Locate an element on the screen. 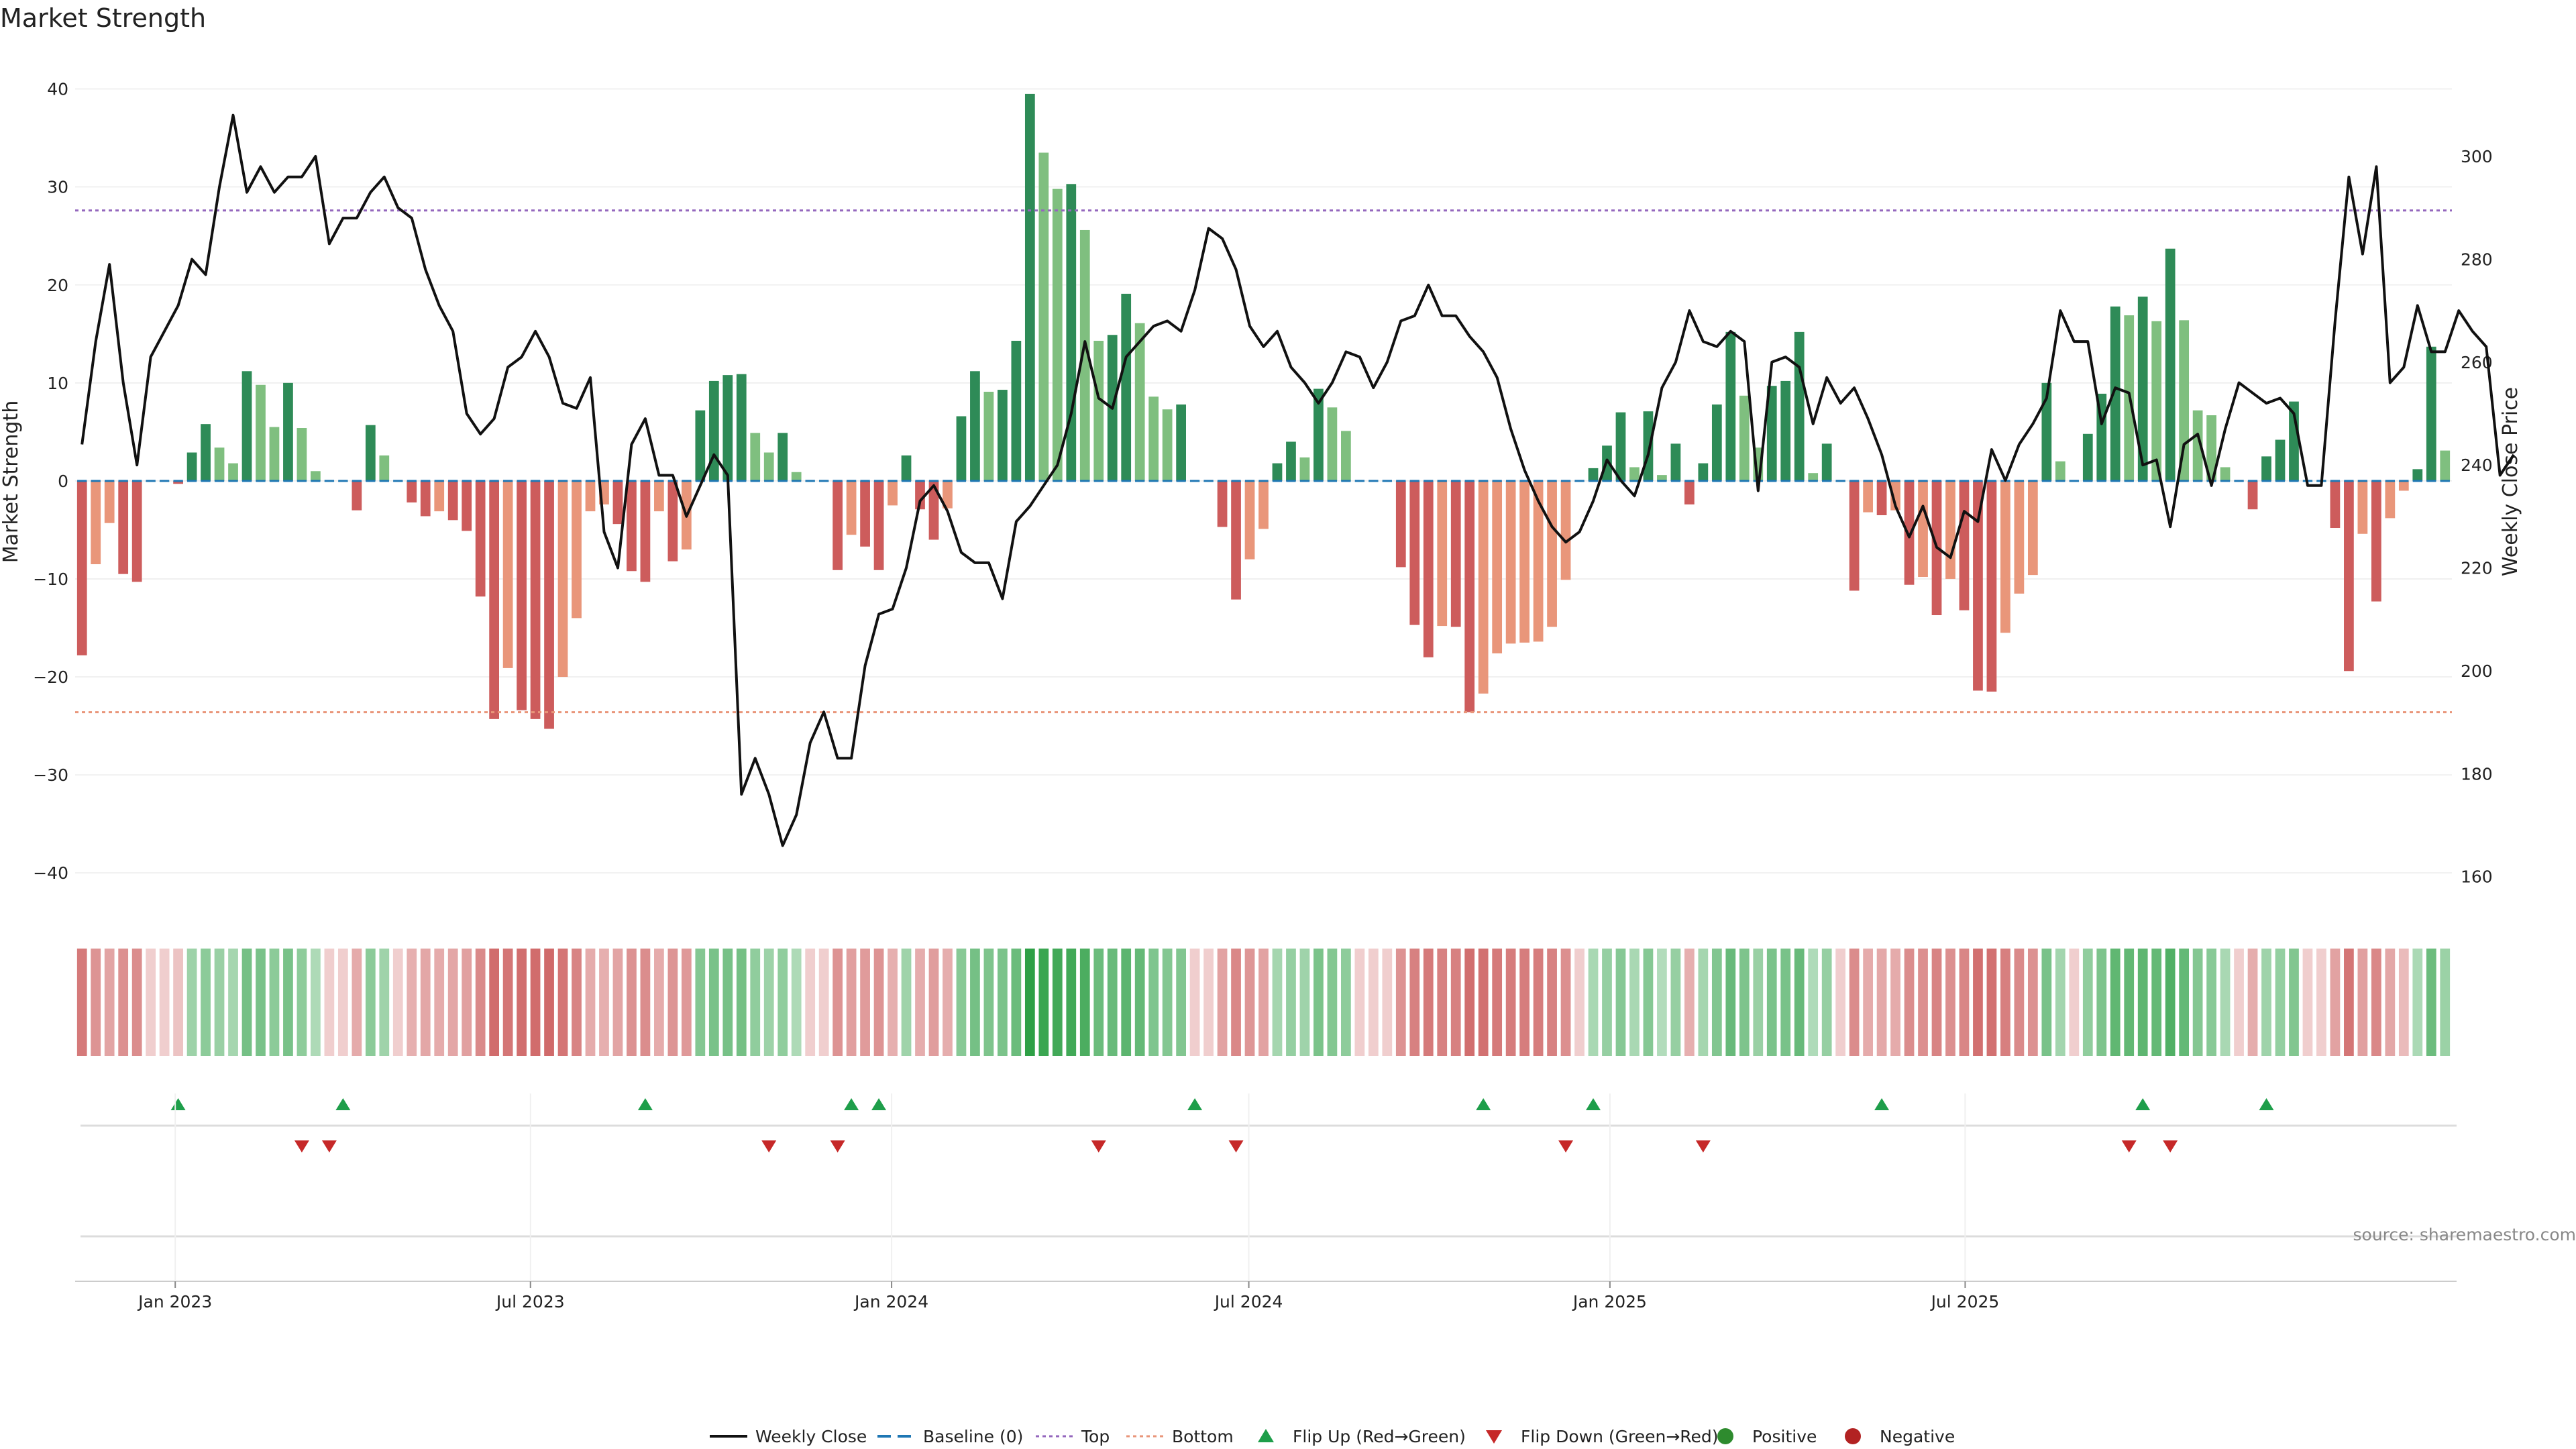  x-tick-label: Jan 2025 is located at coordinates (1609, 1301).